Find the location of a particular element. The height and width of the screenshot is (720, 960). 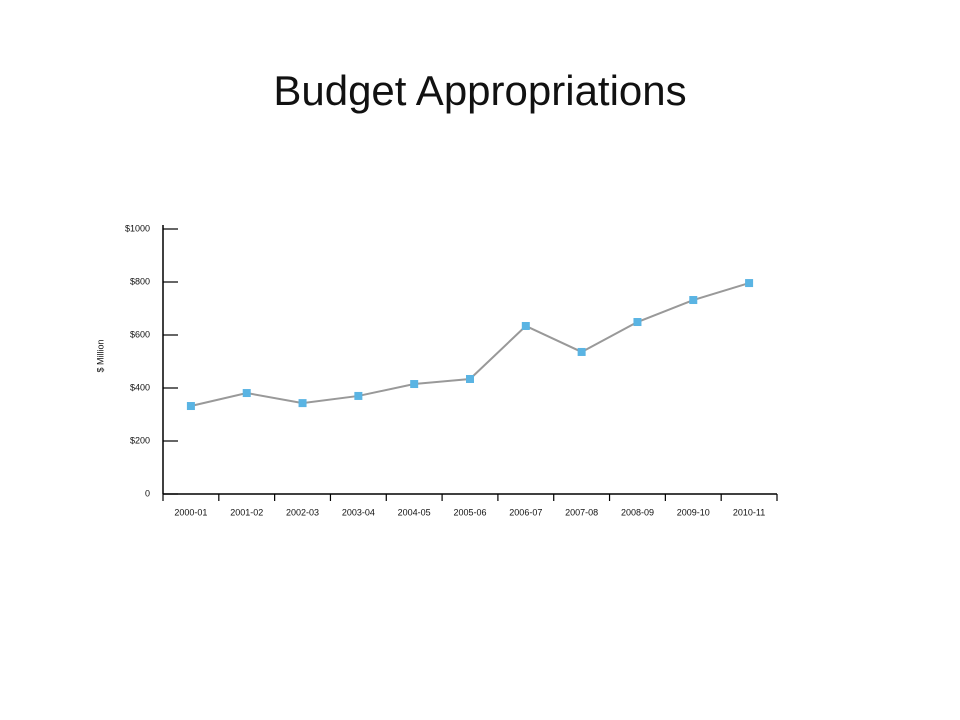

y-tick-label: $400 is located at coordinates (140, 387).